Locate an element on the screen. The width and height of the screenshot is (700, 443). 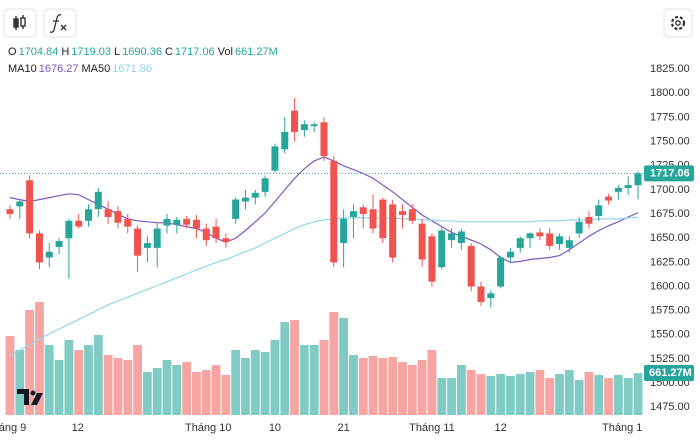
last-price-box is located at coordinates (669, 173).